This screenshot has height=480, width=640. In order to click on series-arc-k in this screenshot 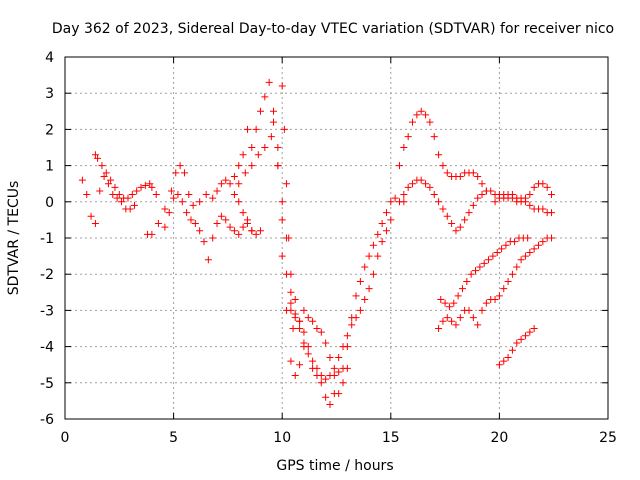, I will do `click(442, 151)`.